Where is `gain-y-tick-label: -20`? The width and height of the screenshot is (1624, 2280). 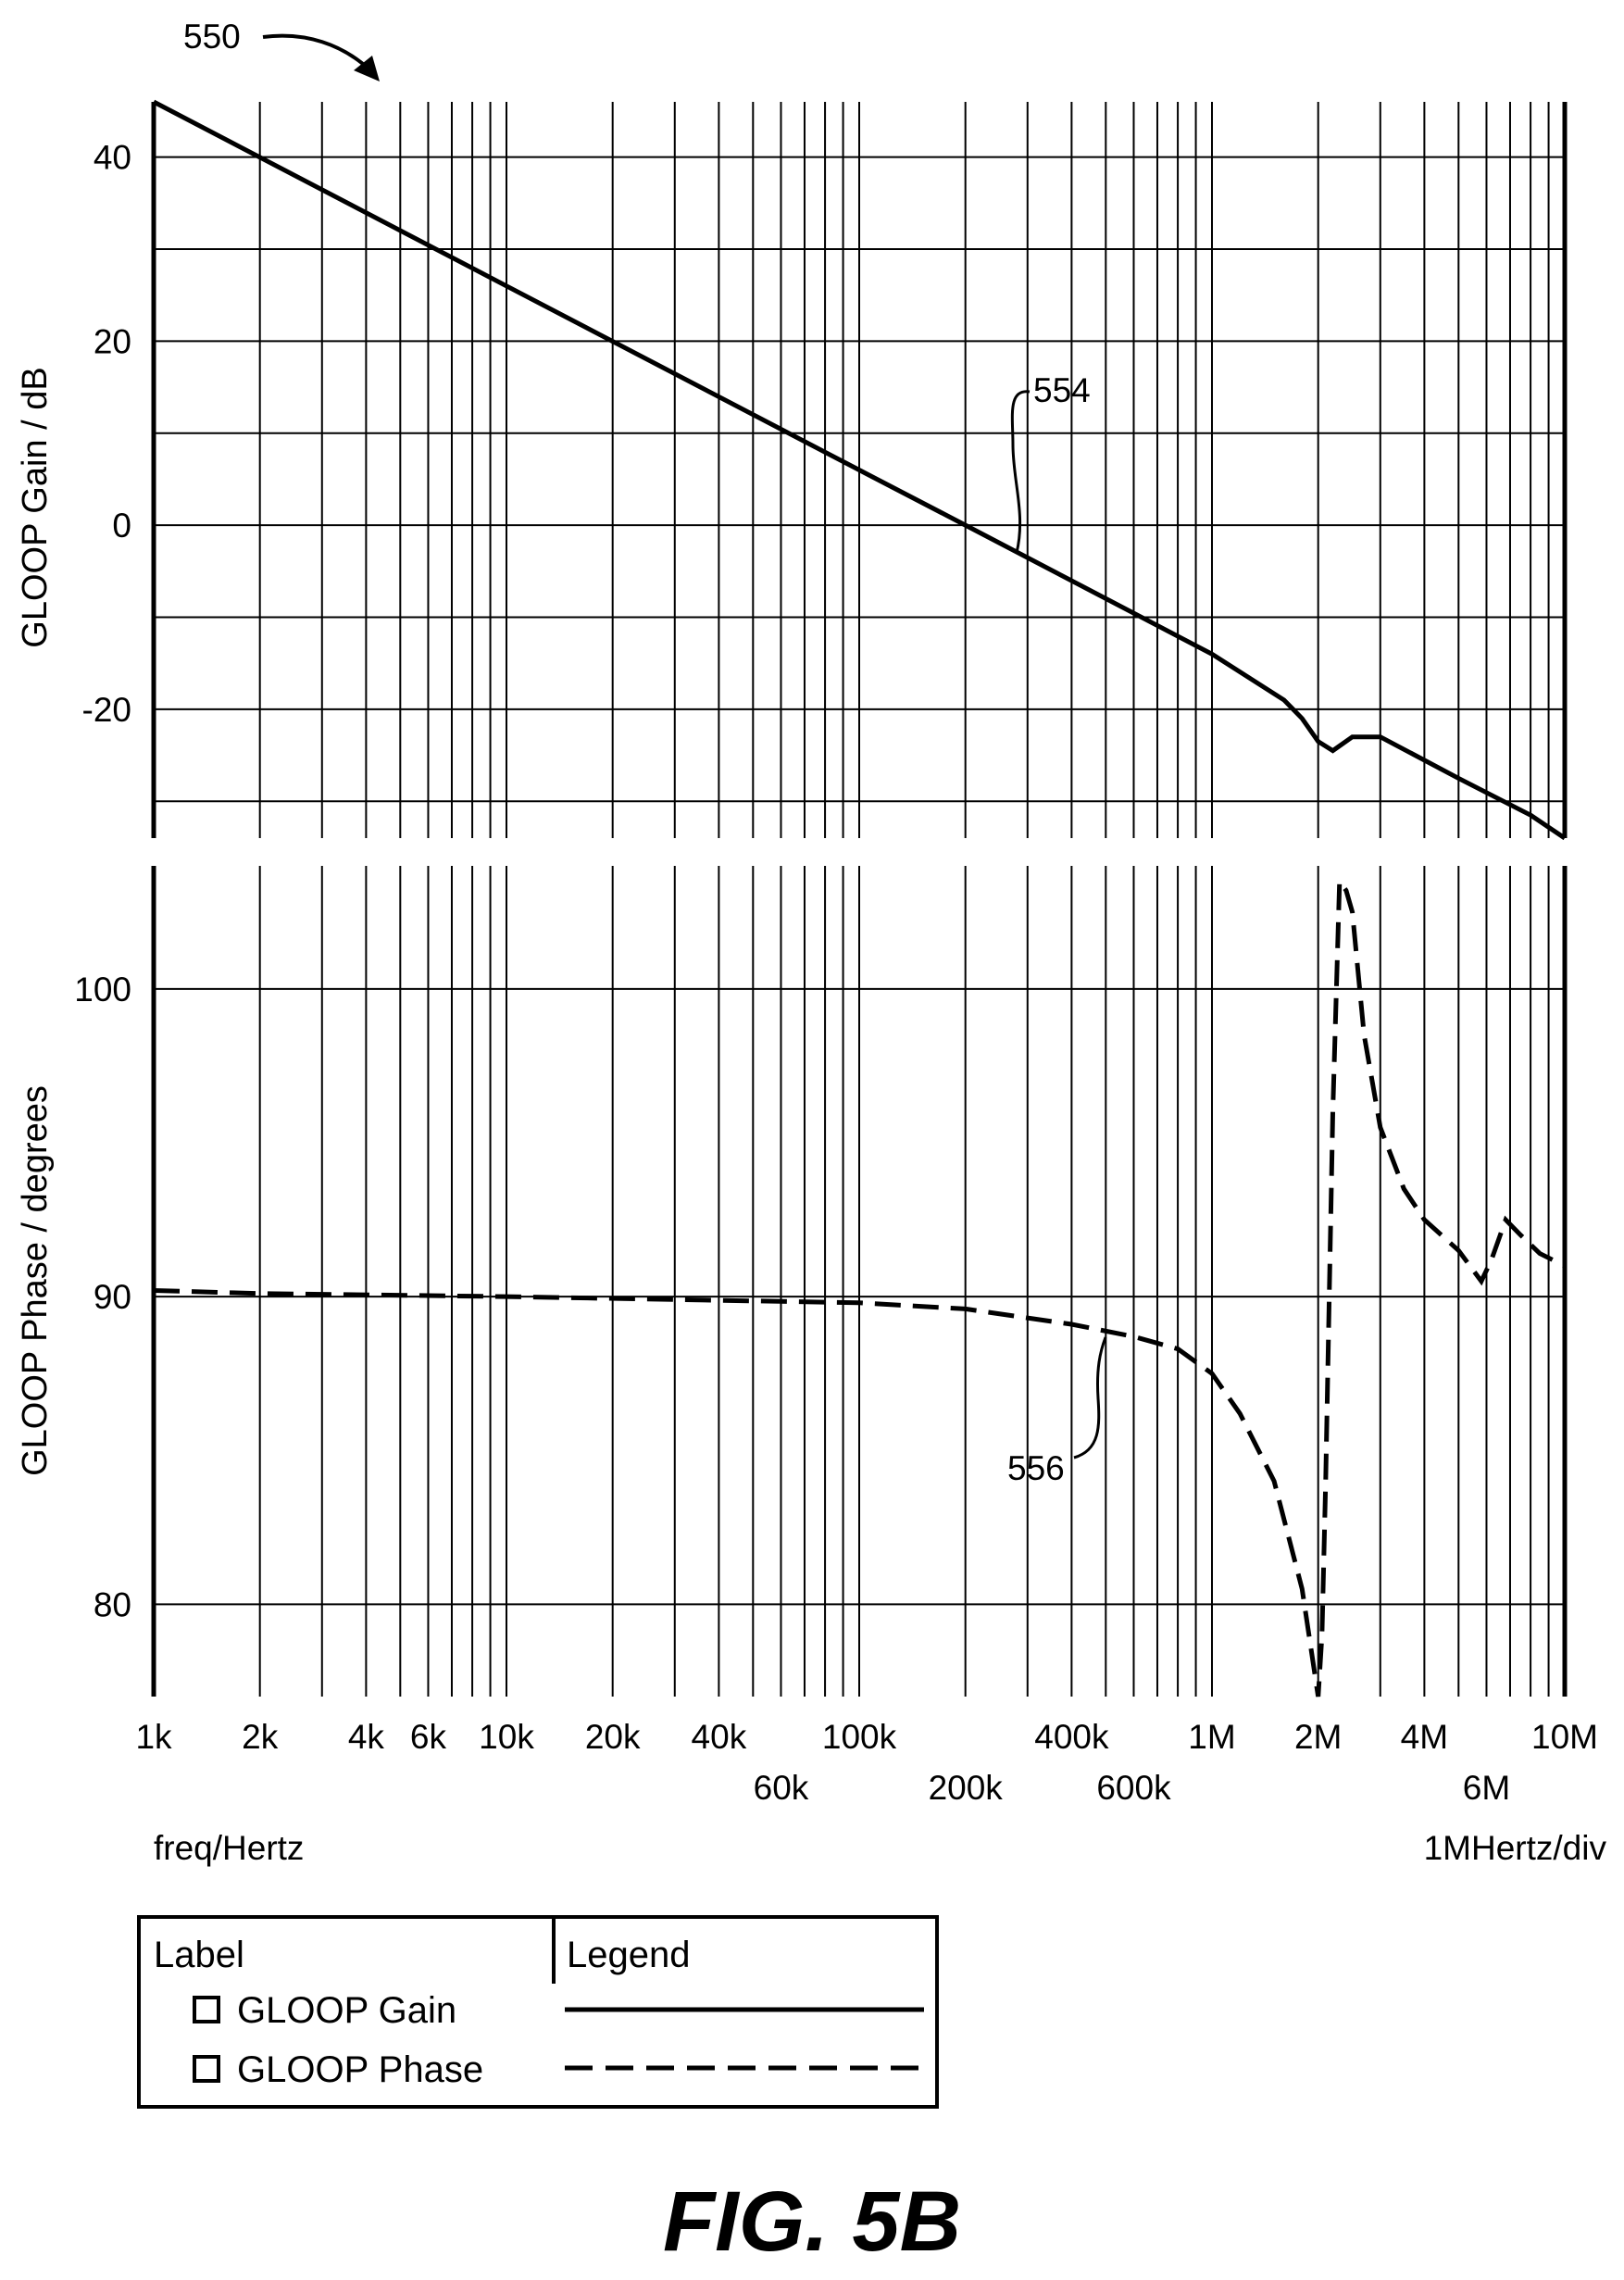
gain-y-tick-label: -20 is located at coordinates (106, 710).